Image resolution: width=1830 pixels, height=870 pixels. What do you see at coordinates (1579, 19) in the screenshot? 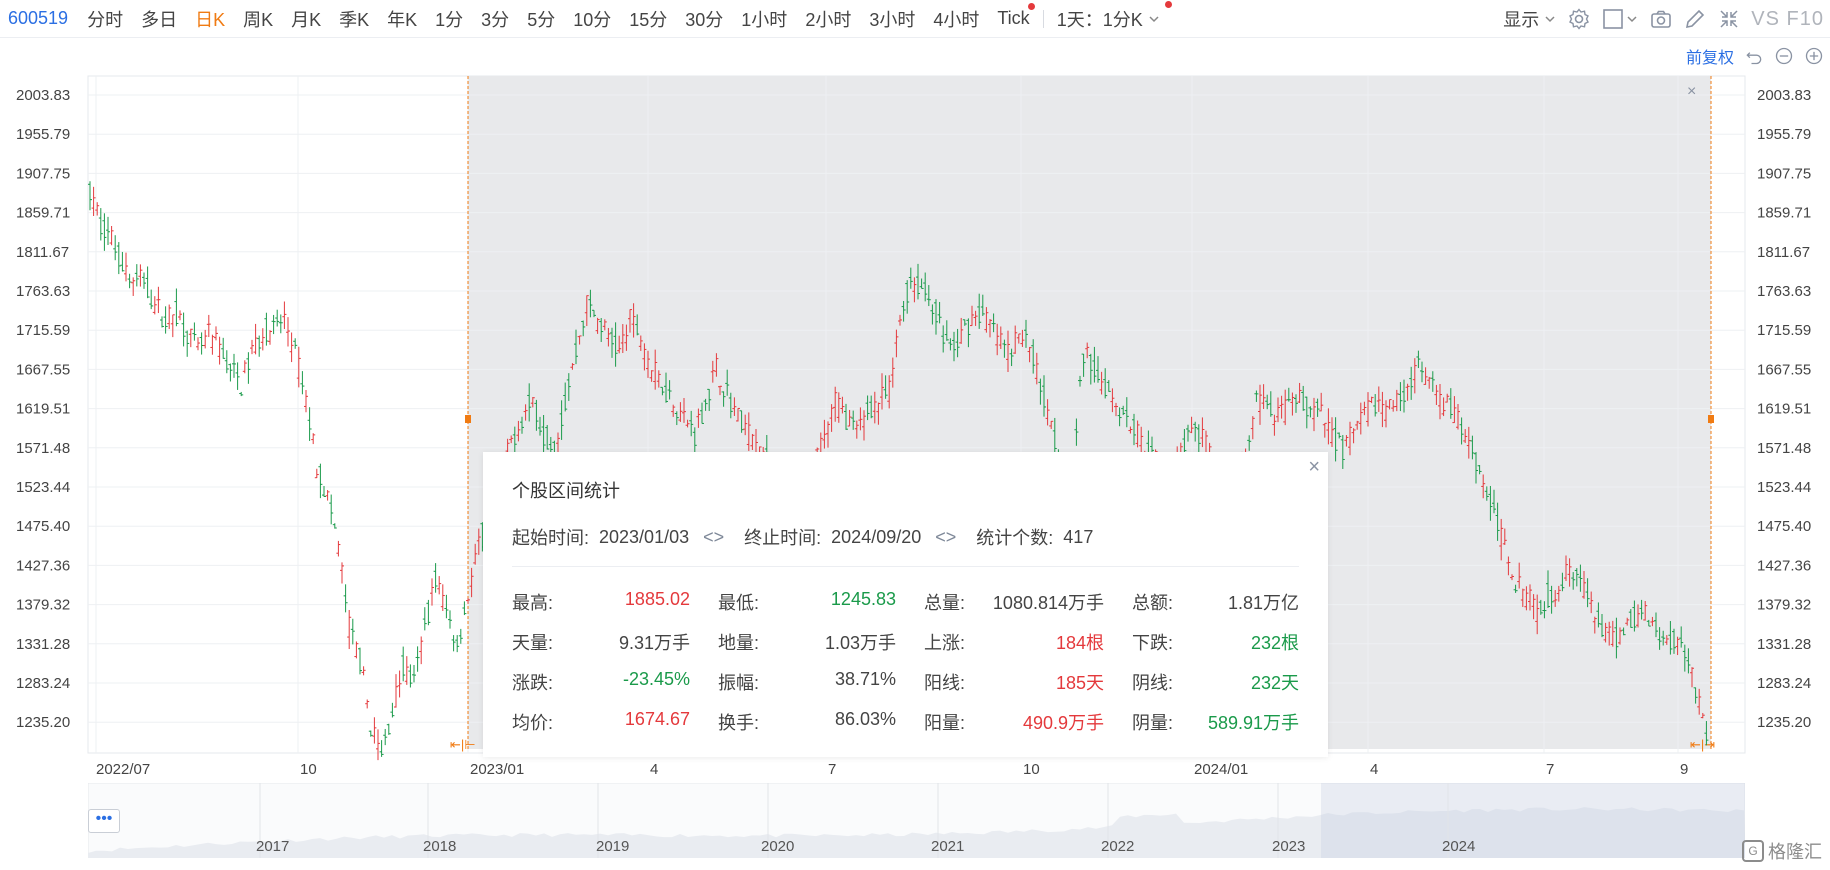
I see `settings-icon` at bounding box center [1579, 19].